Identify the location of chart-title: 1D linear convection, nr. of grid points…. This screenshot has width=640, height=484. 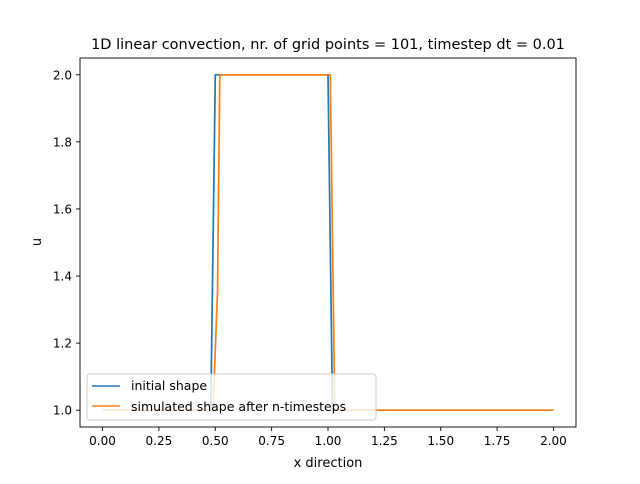
(328, 45).